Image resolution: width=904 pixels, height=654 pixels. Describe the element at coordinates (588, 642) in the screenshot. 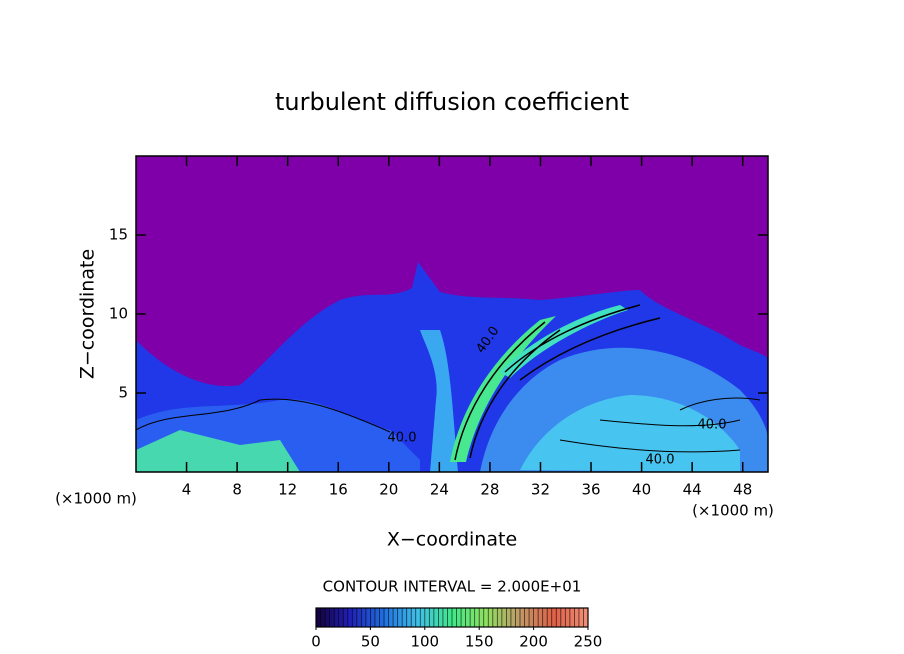

I see `colorbar-tick-label: 250` at that location.